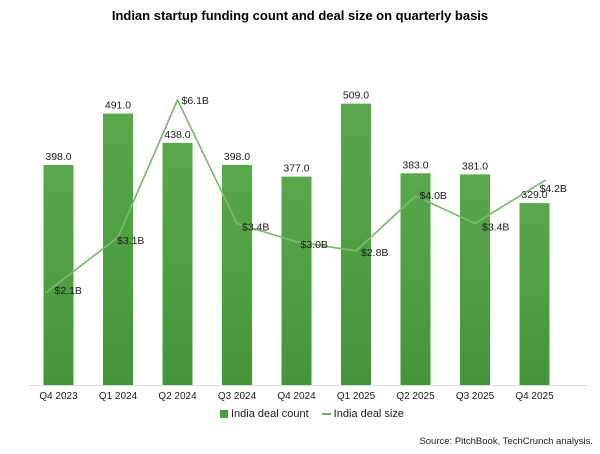 The height and width of the screenshot is (454, 600). I want to click on line-value-label: $4.2B, so click(553, 189).